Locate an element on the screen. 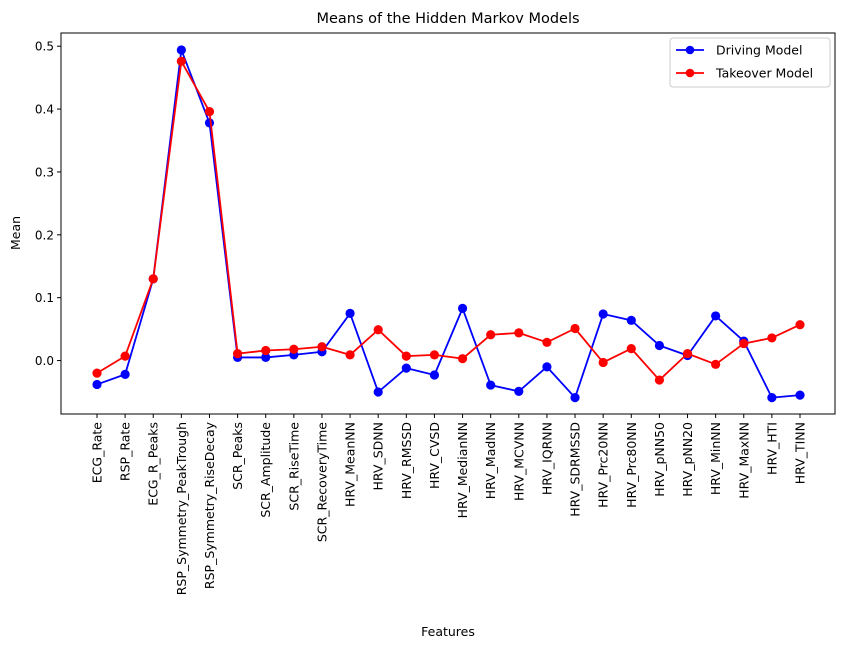 This screenshot has width=846, height=649. legend-box is located at coordinates (750, 62).